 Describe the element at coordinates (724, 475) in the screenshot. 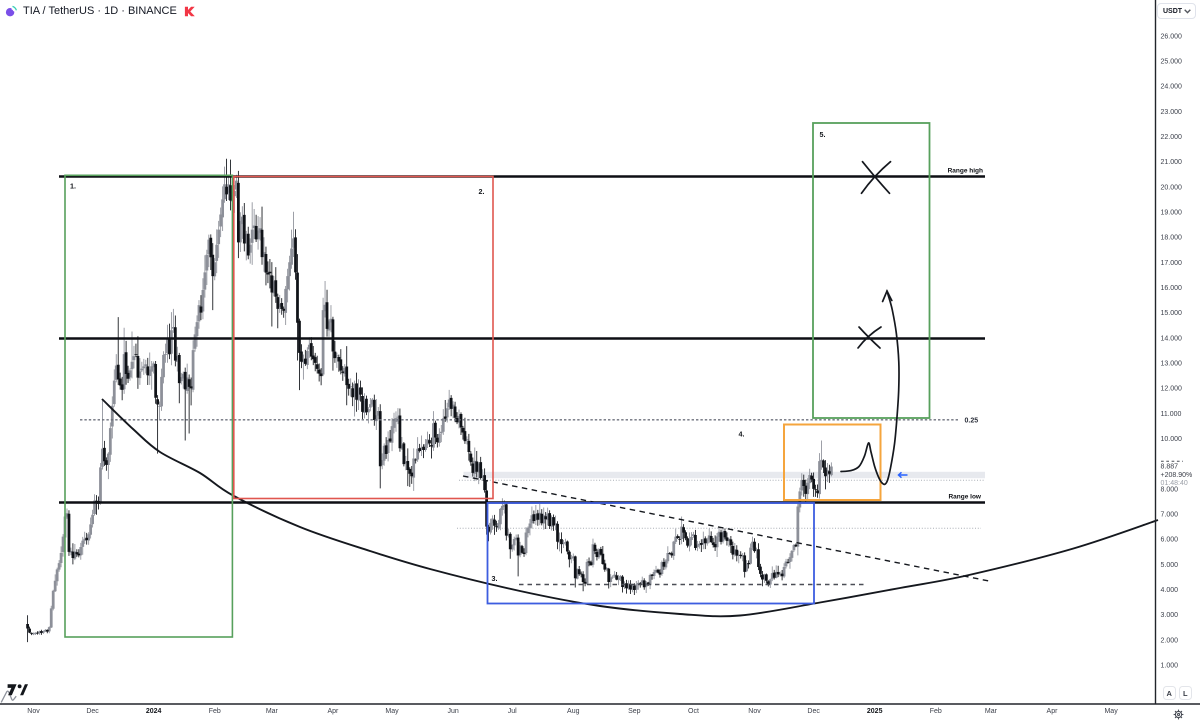

I see `supply-zone-band` at that location.